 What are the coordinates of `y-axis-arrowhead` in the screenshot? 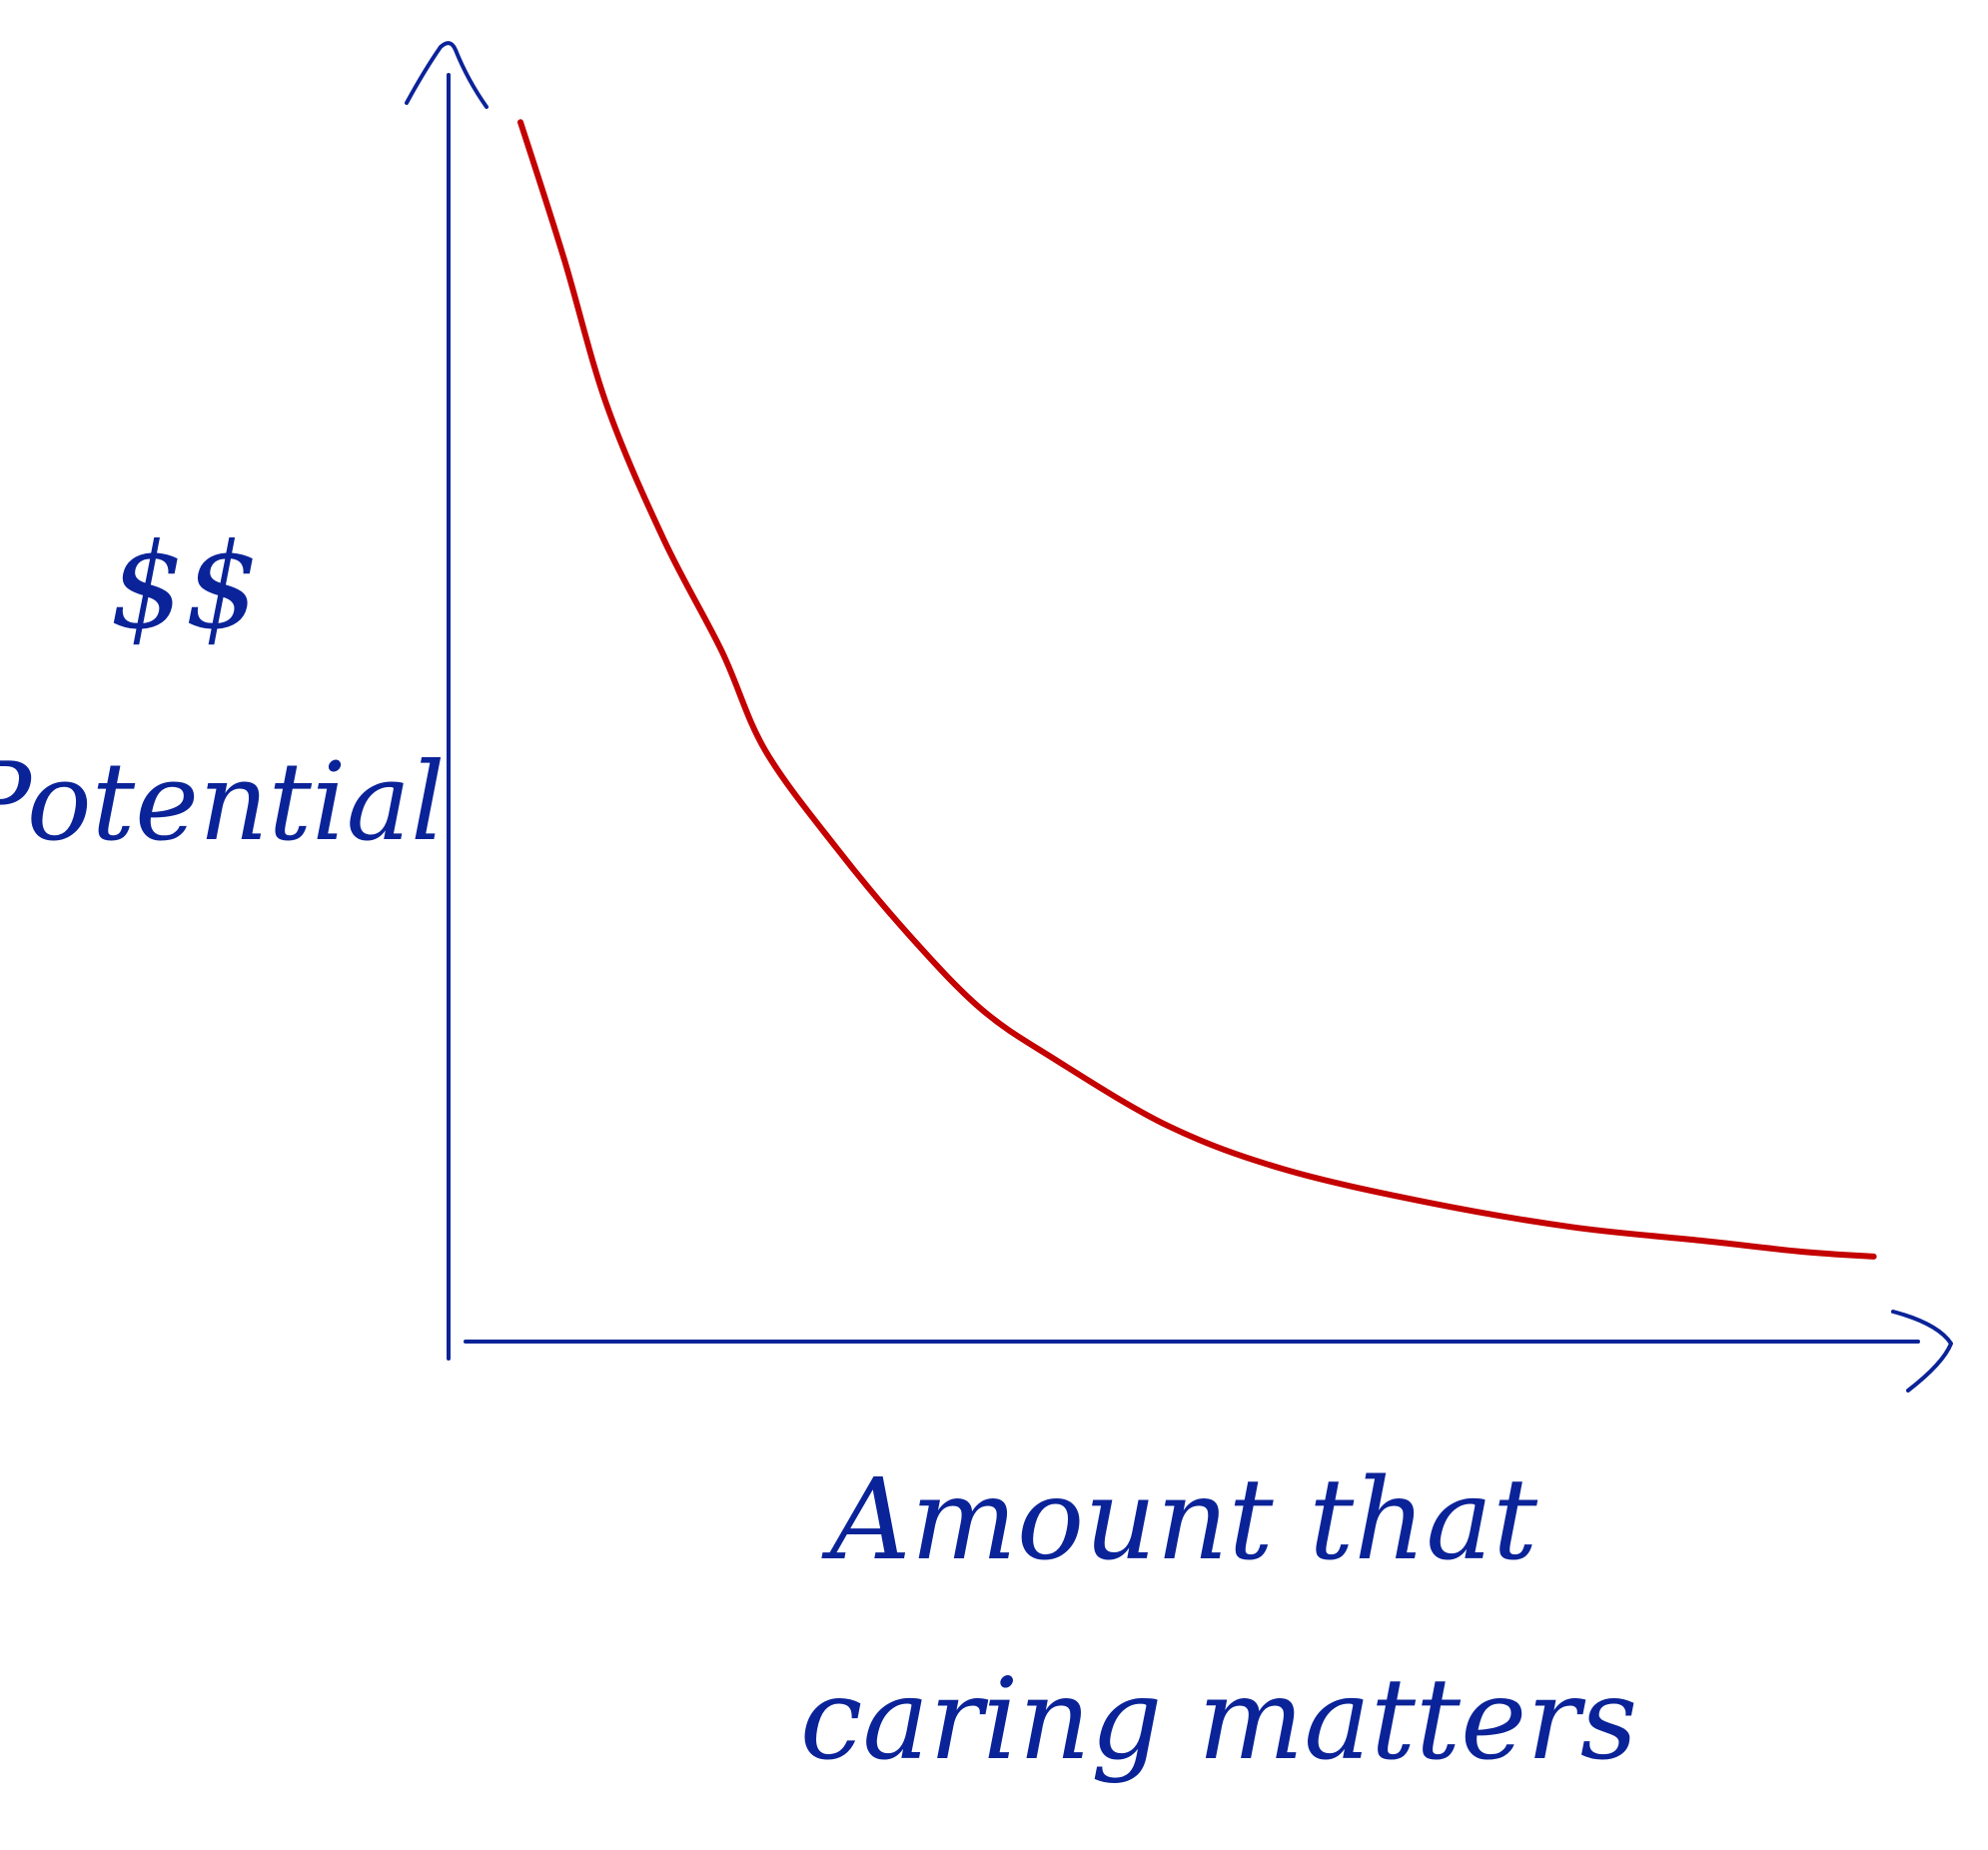 It's located at (447, 75).